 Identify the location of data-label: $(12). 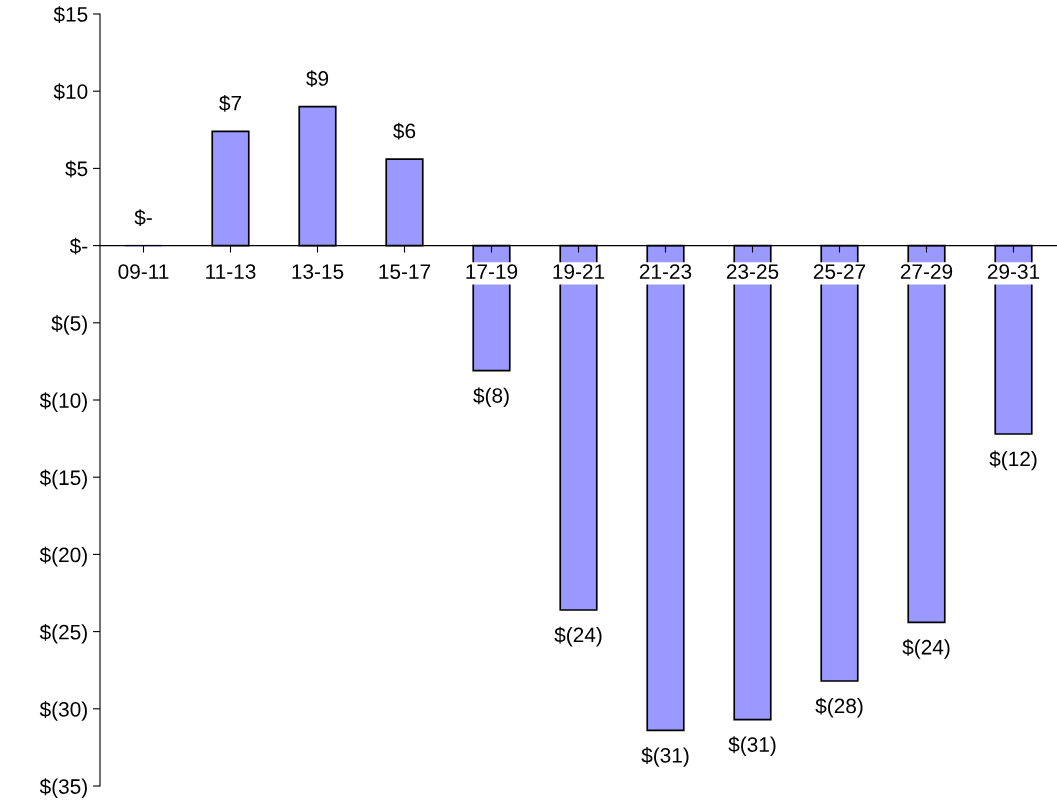
(1013, 460).